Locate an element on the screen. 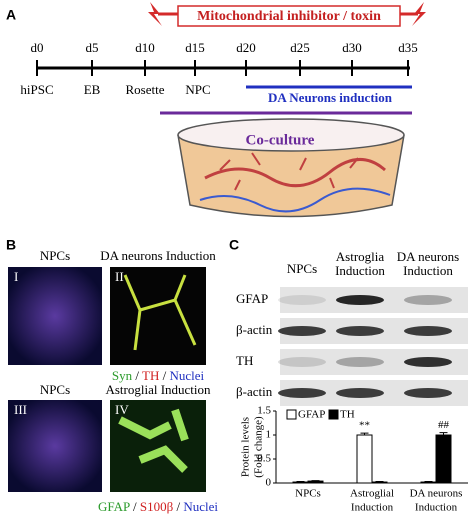 This screenshot has height=519, width=474. panel-label: C is located at coordinates (234, 245).